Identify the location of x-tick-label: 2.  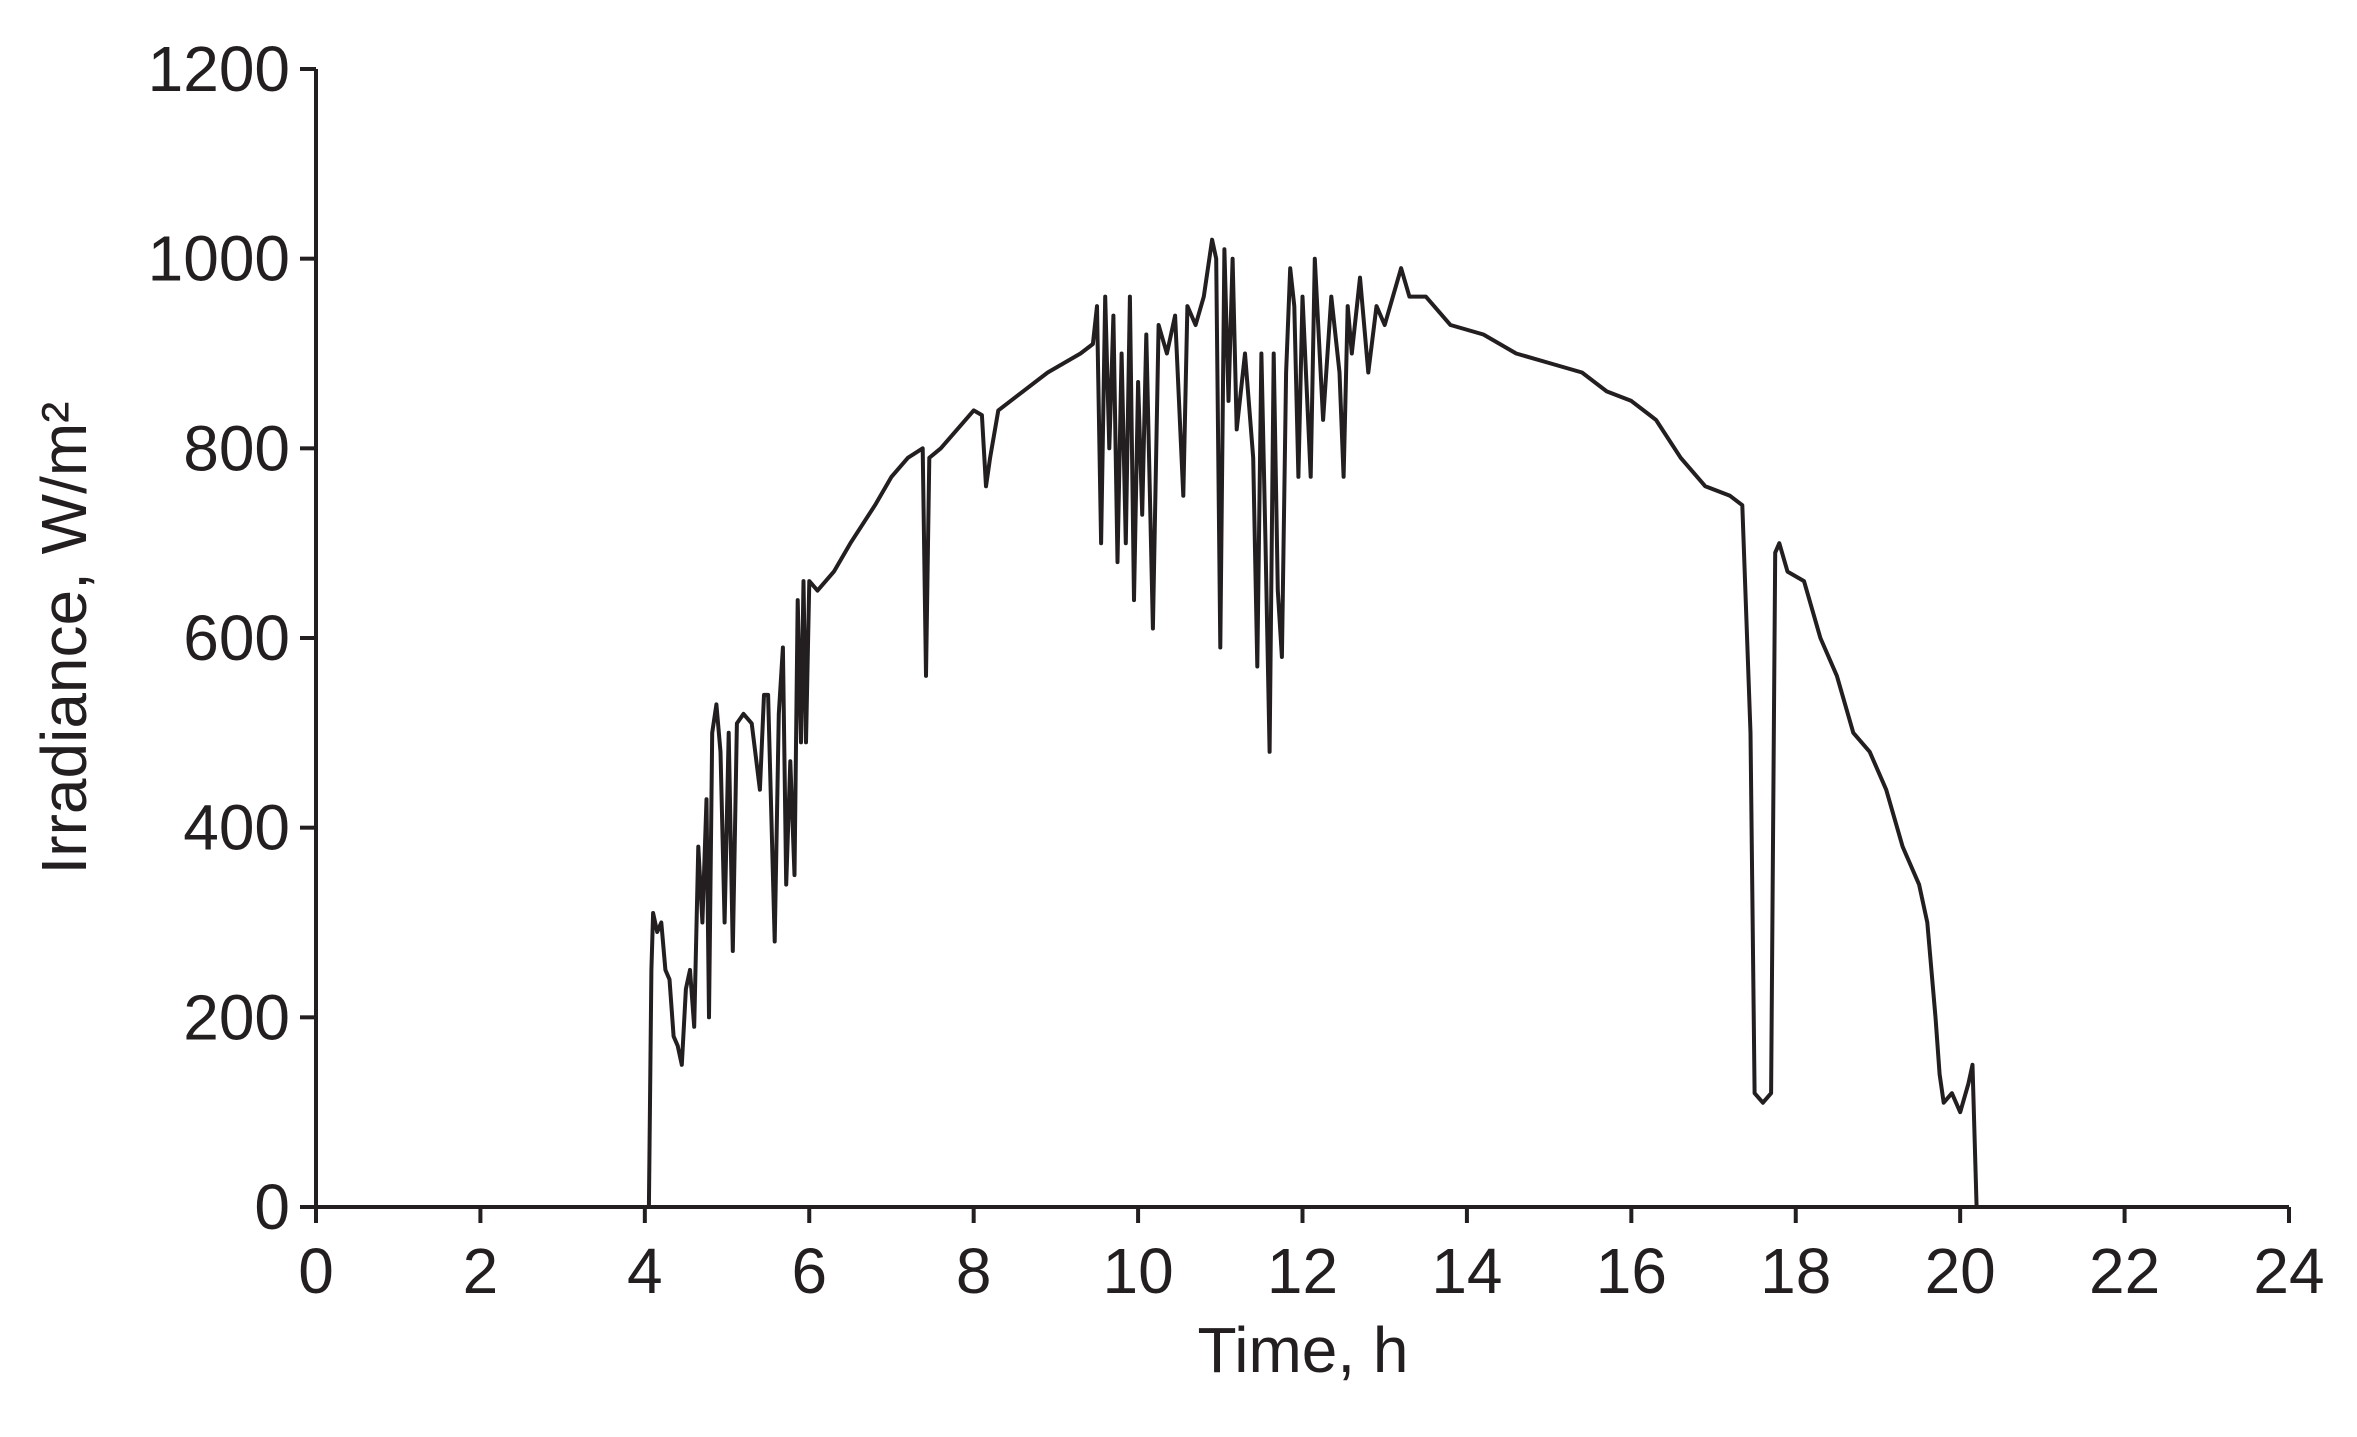
(481, 1271).